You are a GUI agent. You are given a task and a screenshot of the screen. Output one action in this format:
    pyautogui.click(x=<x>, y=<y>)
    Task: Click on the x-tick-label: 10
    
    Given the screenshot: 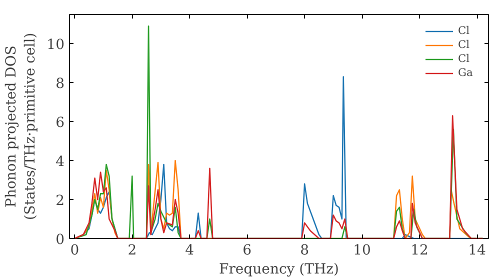 What is the action you would take?
    pyautogui.click(x=362, y=250)
    